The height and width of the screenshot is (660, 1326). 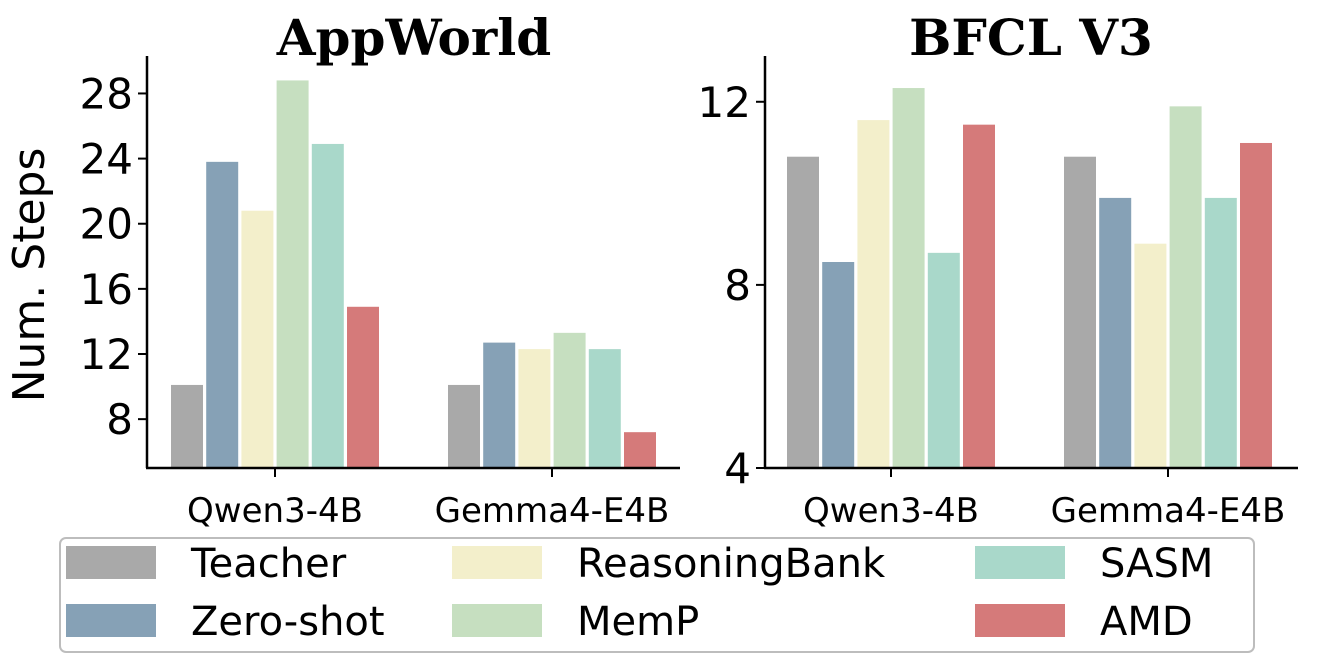 What do you see at coordinates (1156, 564) in the screenshot?
I see `legend-label: SASM` at bounding box center [1156, 564].